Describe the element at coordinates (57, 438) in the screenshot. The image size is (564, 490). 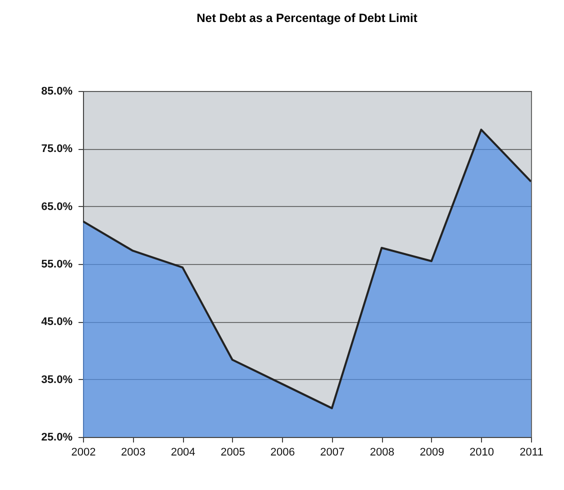
I see `y-tick-label: 25.0%` at that location.